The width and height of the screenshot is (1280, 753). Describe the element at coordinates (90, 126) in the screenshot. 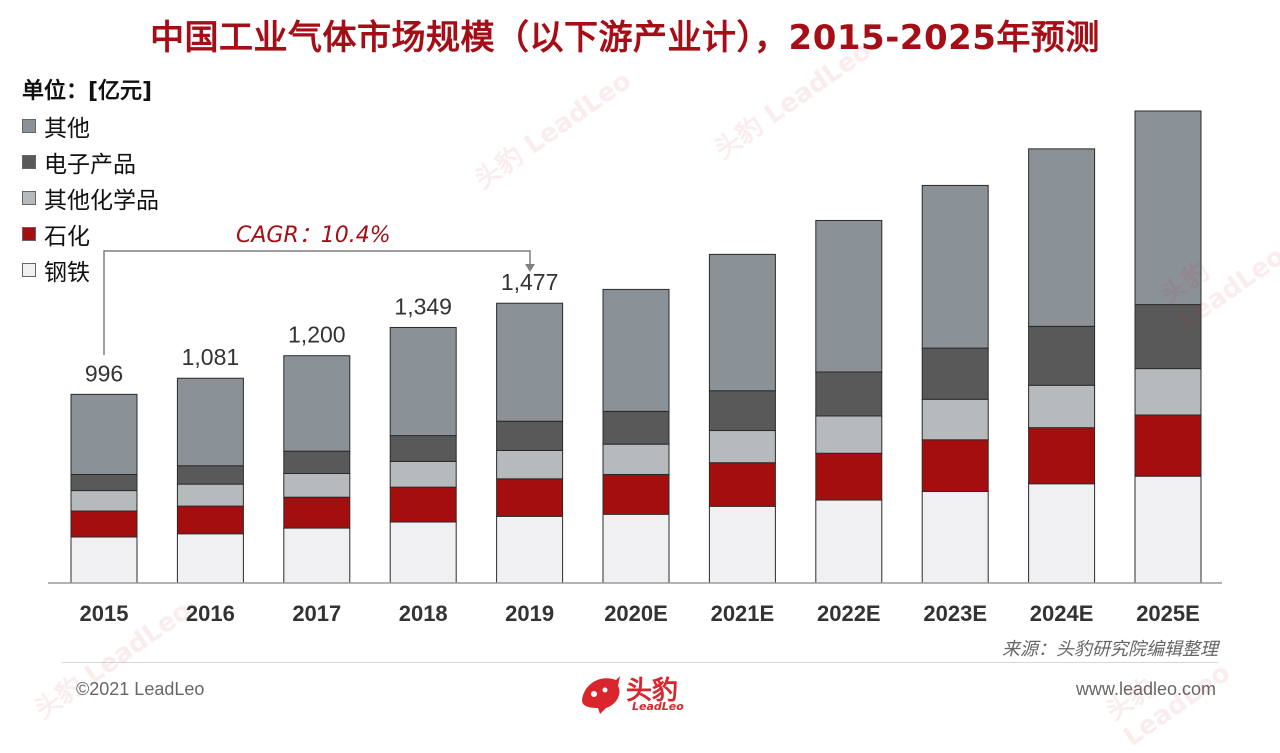

I see `legend-item-other: 其他` at that location.